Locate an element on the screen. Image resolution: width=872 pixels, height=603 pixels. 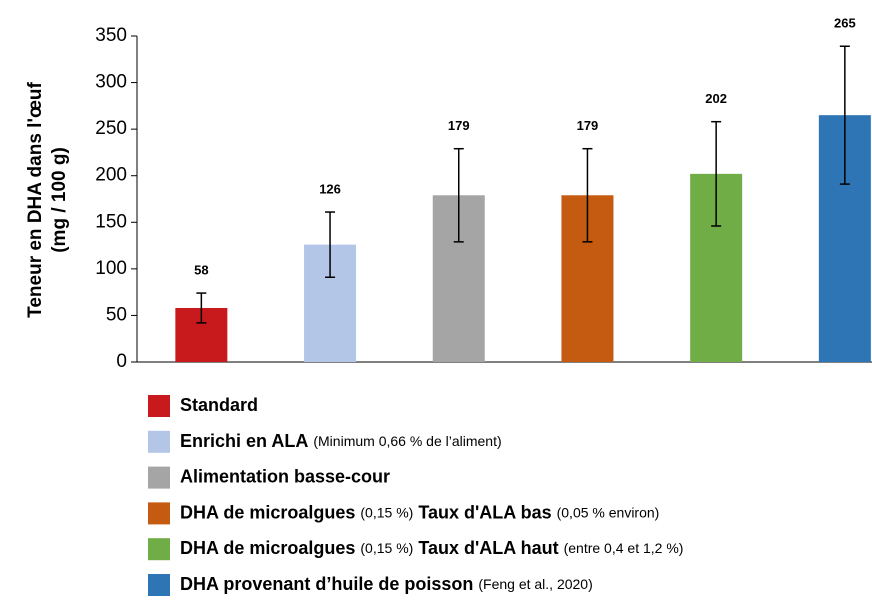
legend-text: (Feng et al., 2020) is located at coordinates (535, 584).